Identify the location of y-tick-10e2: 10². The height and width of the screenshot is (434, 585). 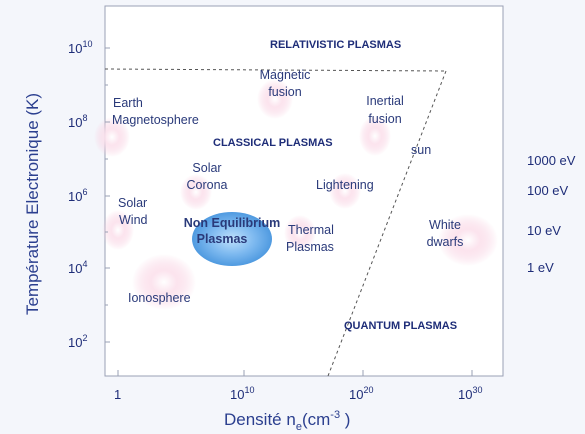
(77, 341).